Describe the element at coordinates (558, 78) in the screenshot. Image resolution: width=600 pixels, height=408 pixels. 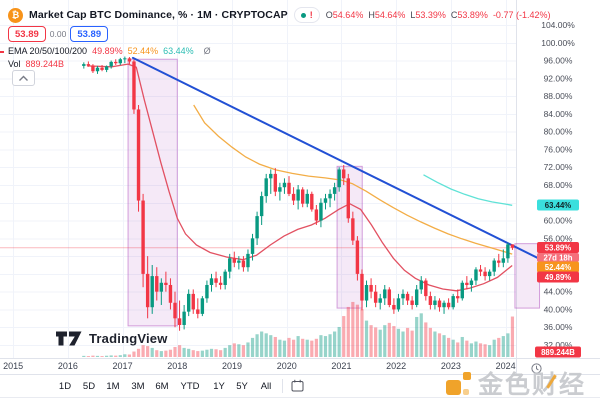
I see `svg-text: 92.00%` at that location.